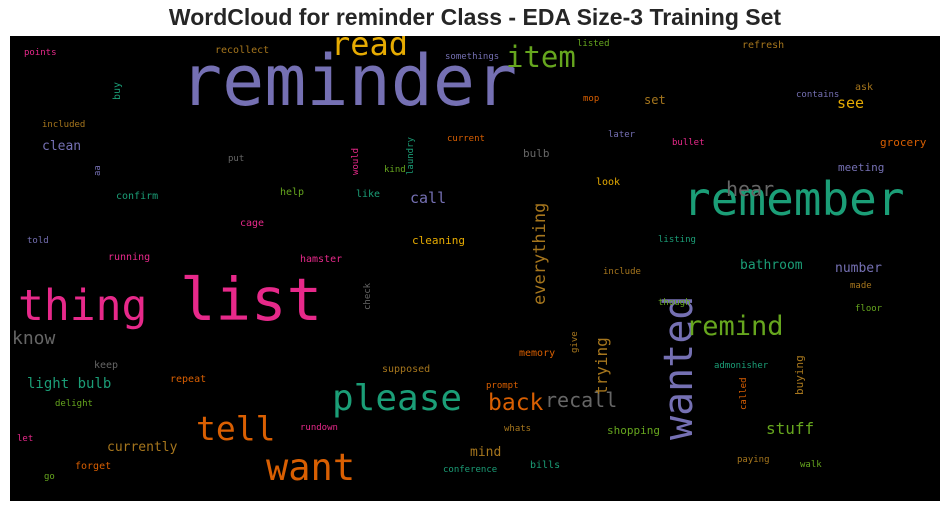  Describe the element at coordinates (61, 146) in the screenshot. I see `word-clean: clean` at that location.